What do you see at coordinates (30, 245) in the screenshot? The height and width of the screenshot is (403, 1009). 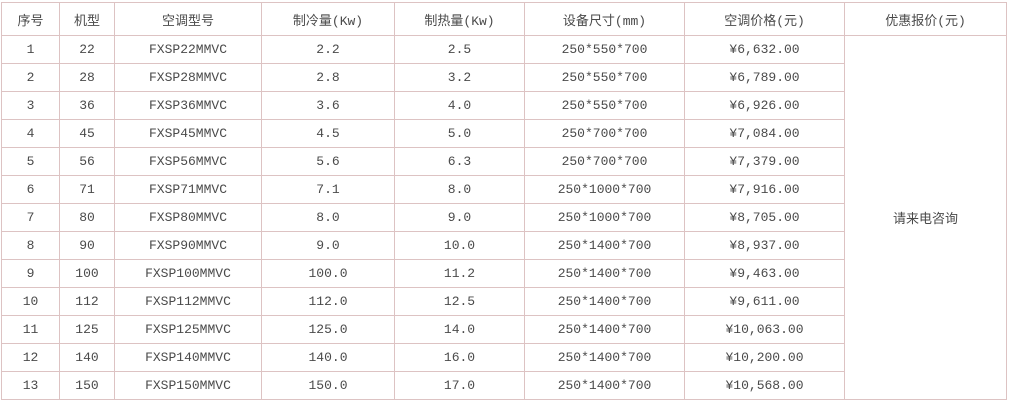 I see `cell-serial: 8` at bounding box center [30, 245].